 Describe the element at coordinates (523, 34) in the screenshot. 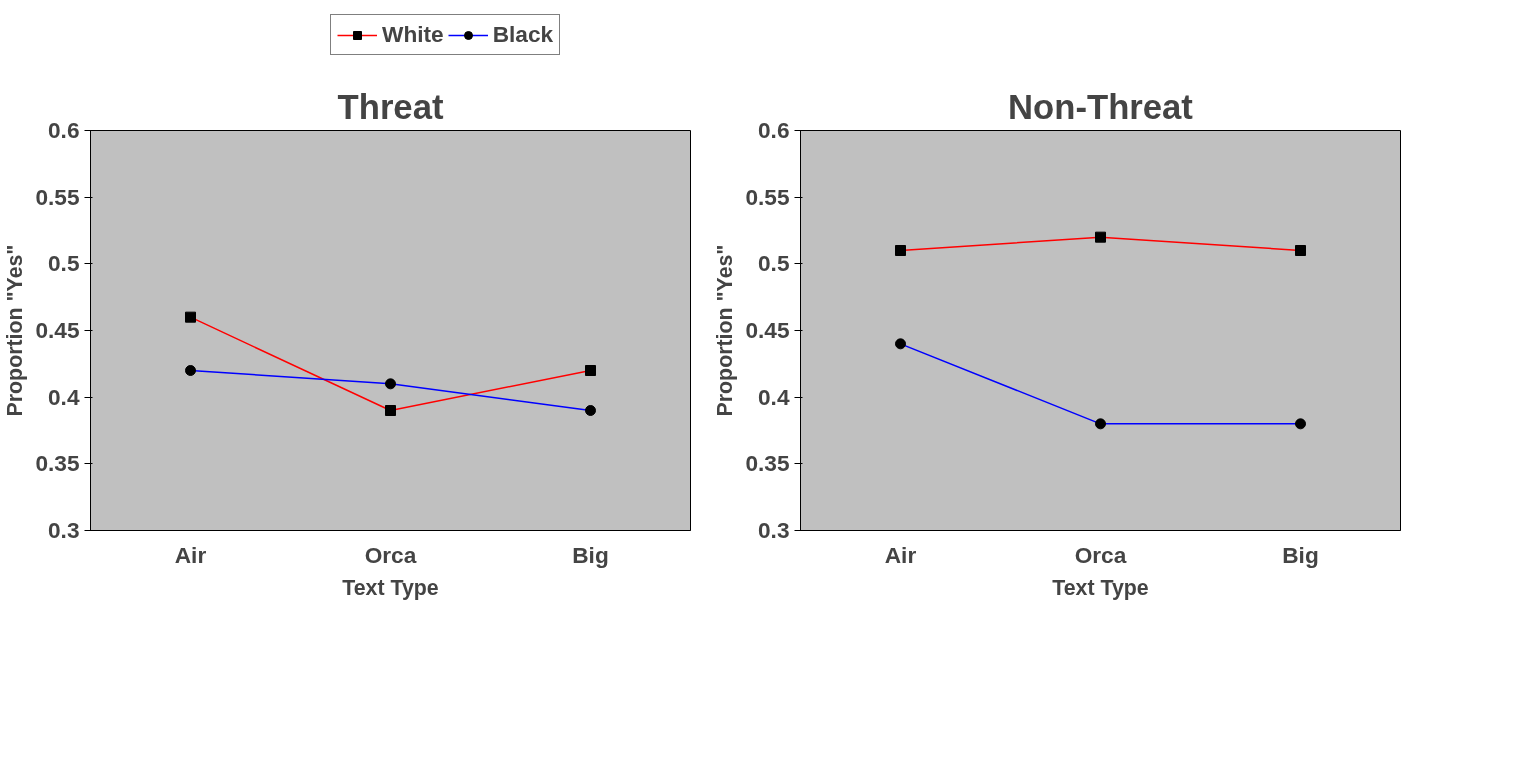

I see `legend-label: Black` at that location.